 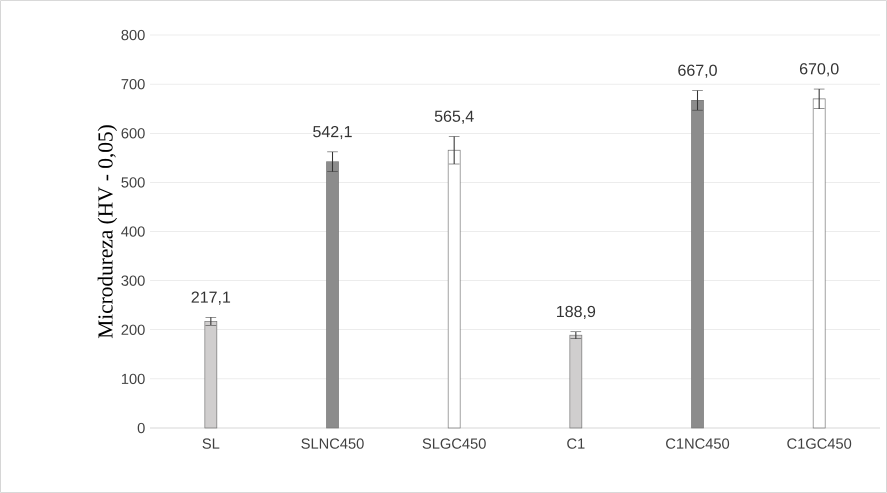 I want to click on y-tick-label: 400, so click(x=133, y=231).